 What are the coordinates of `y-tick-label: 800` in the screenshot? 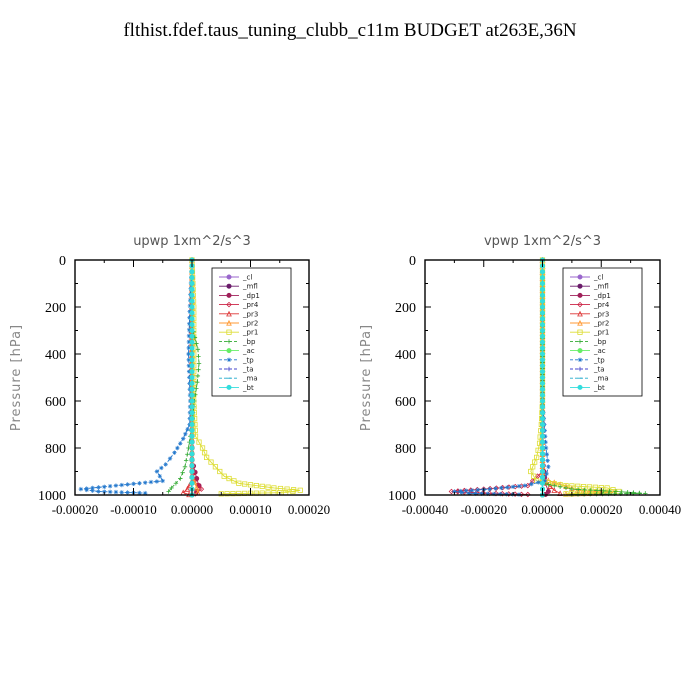 It's located at (405, 449).